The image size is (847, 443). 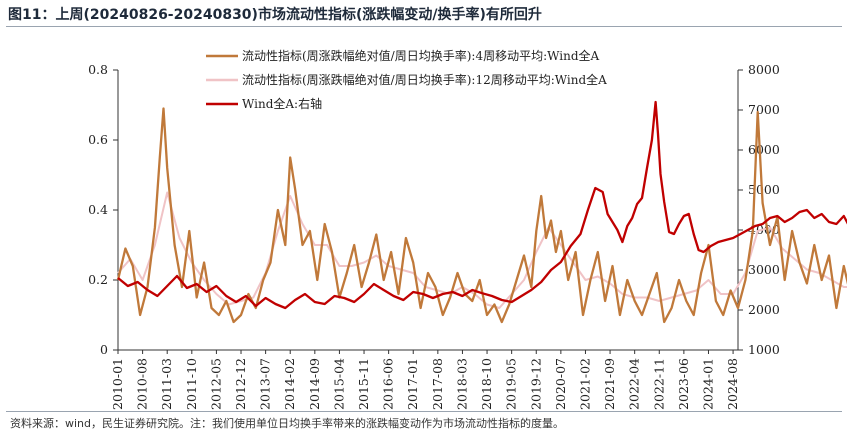 What do you see at coordinates (764, 189) in the screenshot?
I see `y-right-tick-label: 5000` at bounding box center [764, 189].